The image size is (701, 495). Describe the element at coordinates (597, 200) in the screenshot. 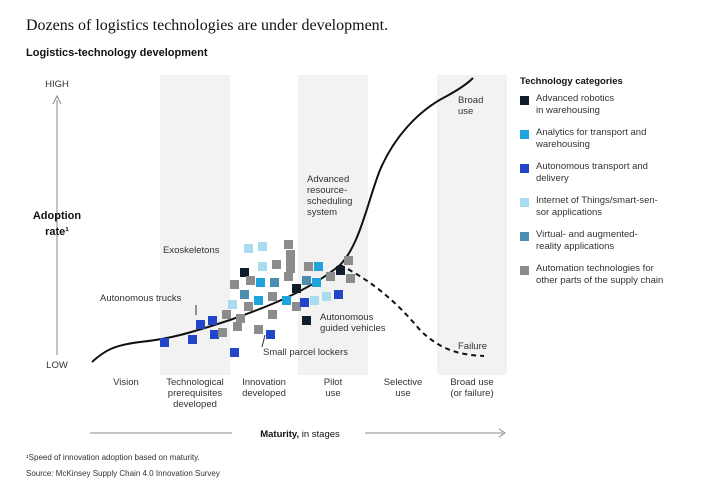

I see `legend-label: Internet of Things/smart-sen-` at that location.